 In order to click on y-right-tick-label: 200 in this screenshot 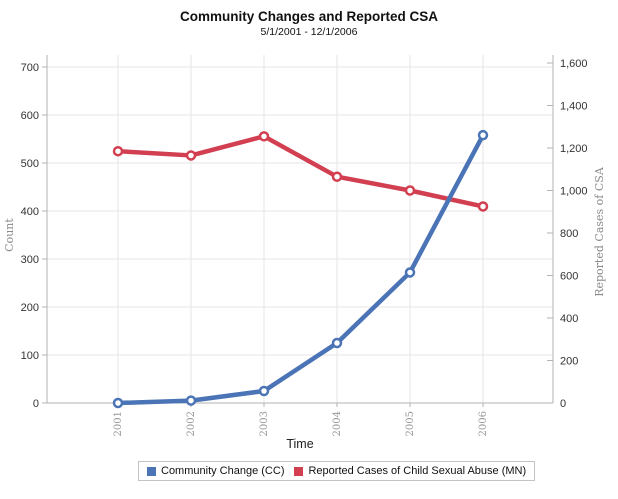, I will do `click(569, 362)`.